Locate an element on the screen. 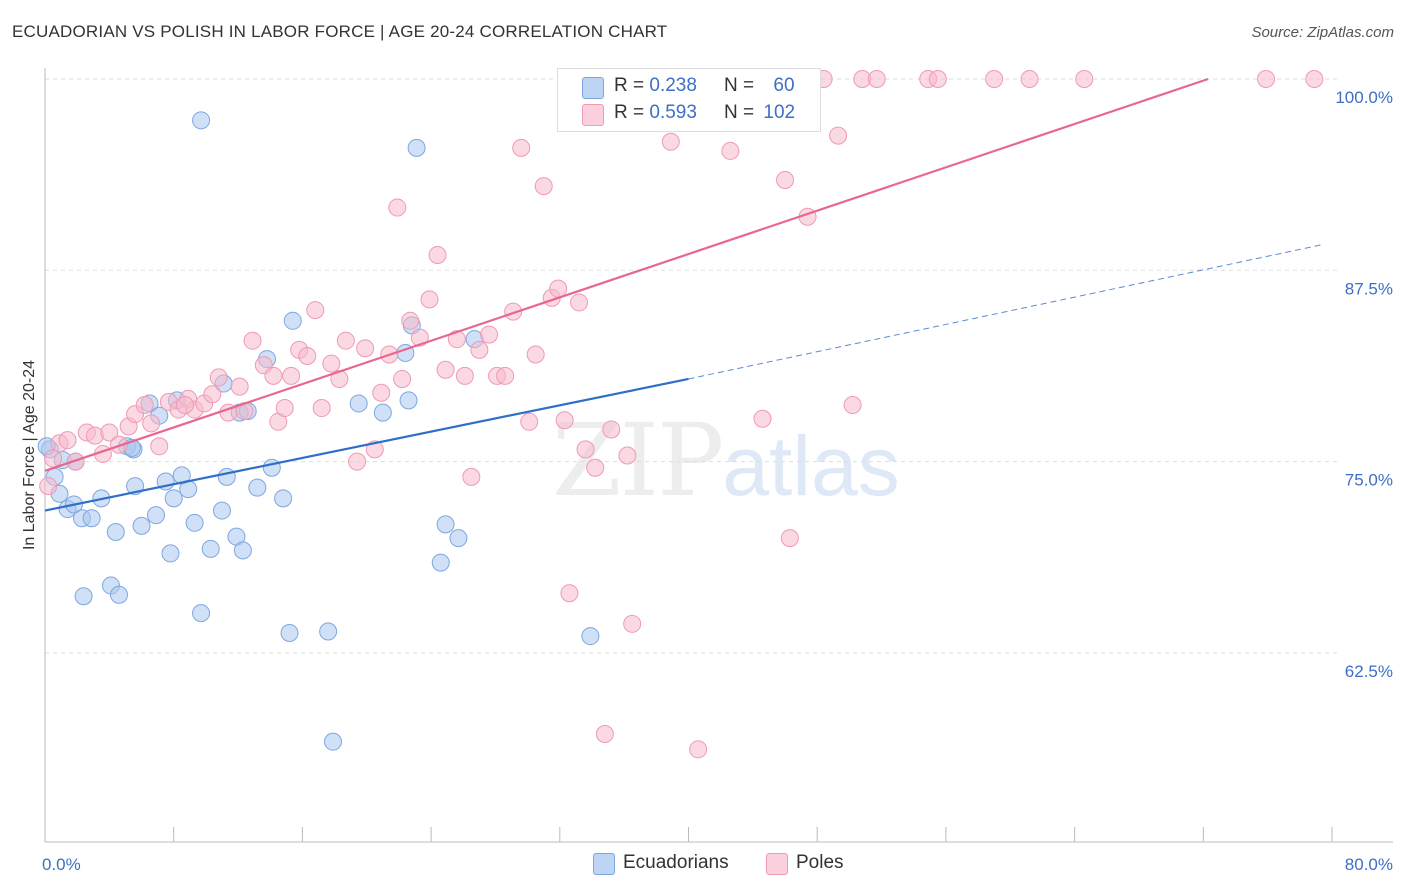 The image size is (1406, 892). legend-swatch-blue is located at coordinates (593, 88).